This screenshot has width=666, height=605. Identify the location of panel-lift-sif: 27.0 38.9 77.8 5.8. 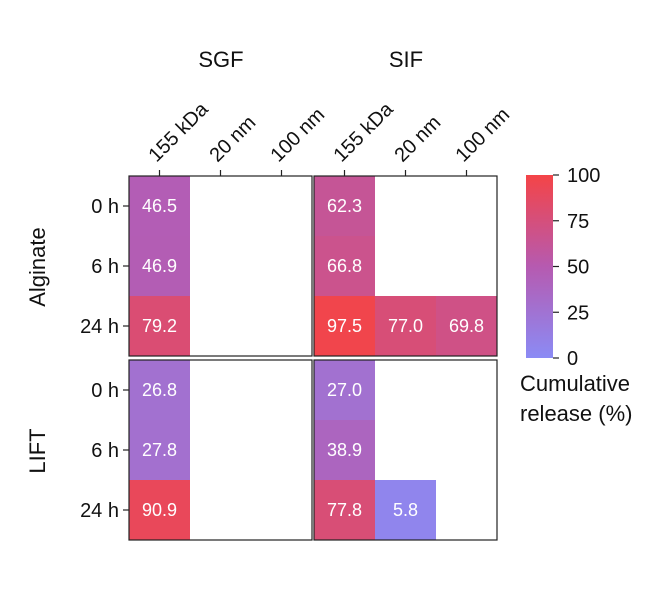
(405, 450).